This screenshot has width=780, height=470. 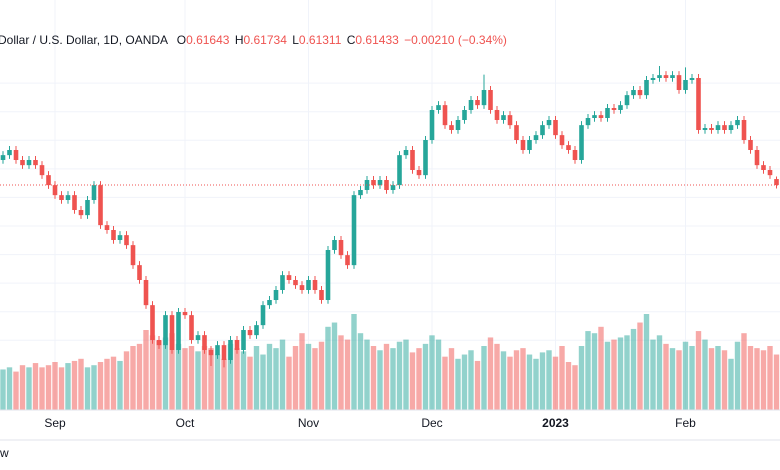 I want to click on ohlc-label: C, so click(x=351, y=40).